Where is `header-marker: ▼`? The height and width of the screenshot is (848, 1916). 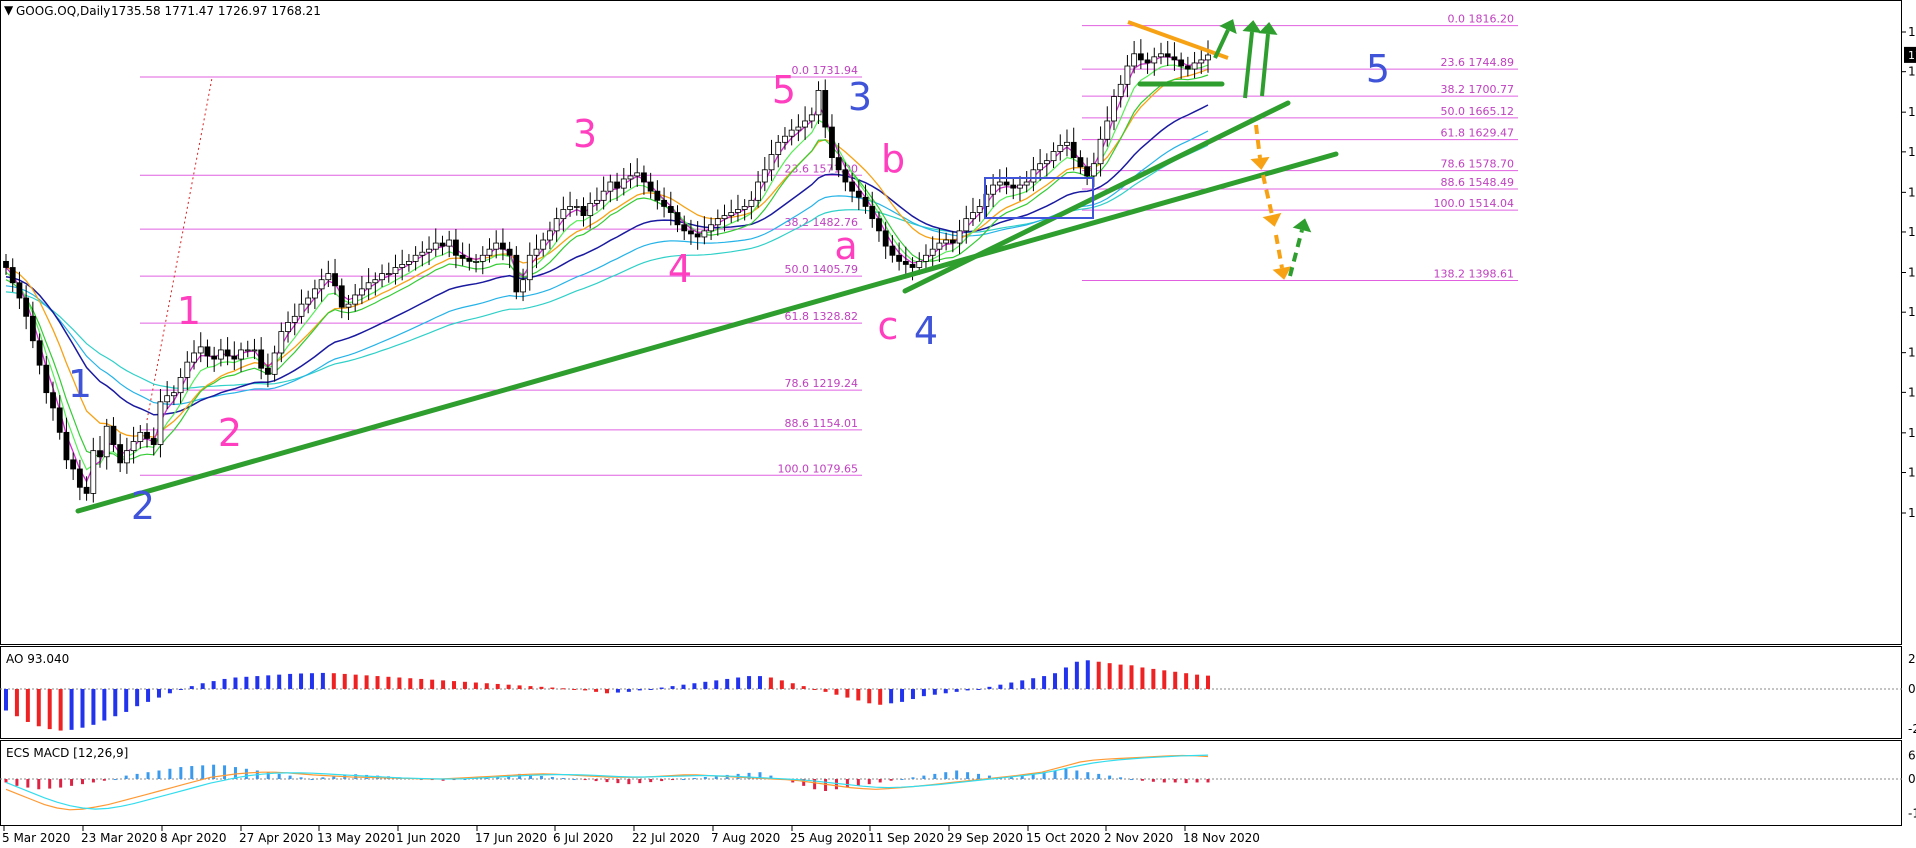 header-marker: ▼ is located at coordinates (9, 10).